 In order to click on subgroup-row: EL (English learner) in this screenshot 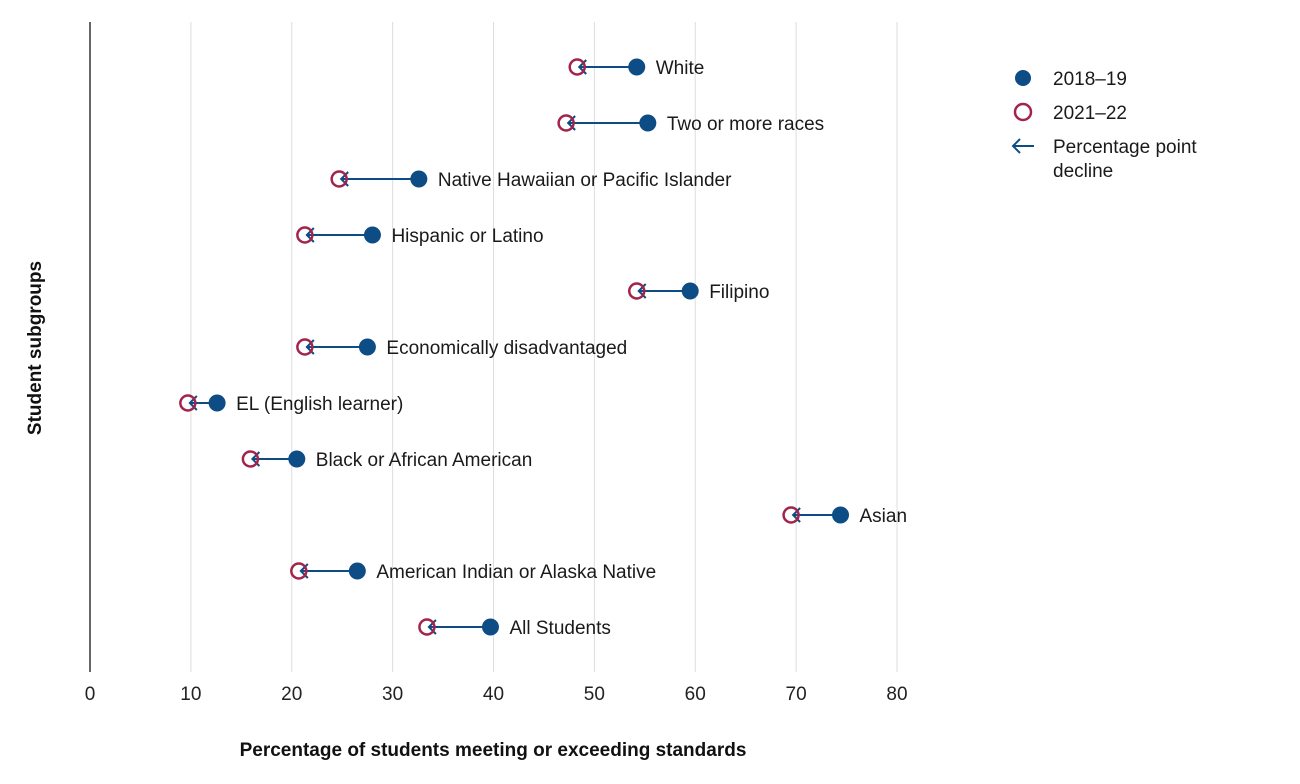, I will do `click(291, 404)`.